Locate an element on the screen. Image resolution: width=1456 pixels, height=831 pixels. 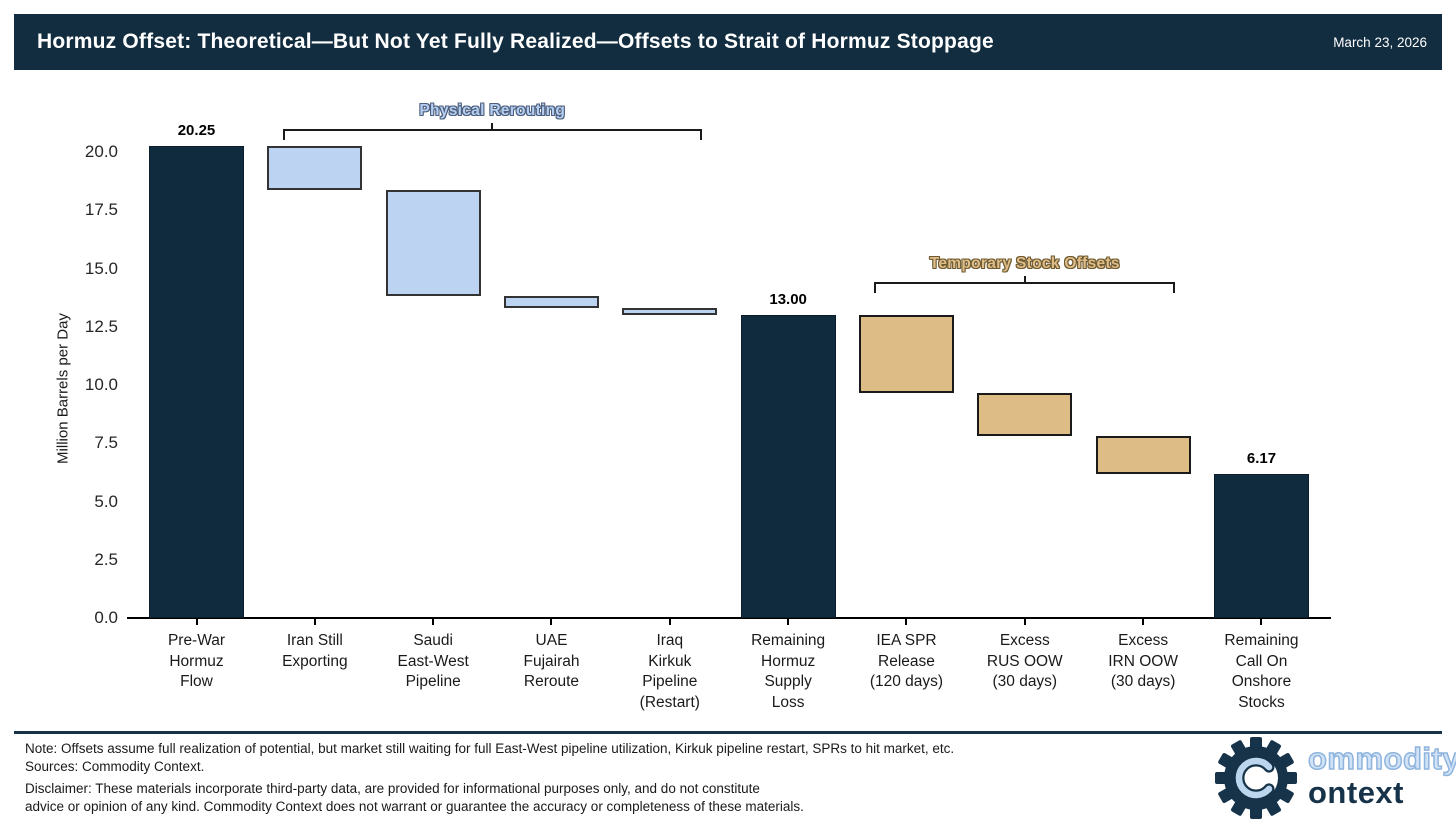
category-label: IEA SPR Release (120 days) is located at coordinates (906, 661).